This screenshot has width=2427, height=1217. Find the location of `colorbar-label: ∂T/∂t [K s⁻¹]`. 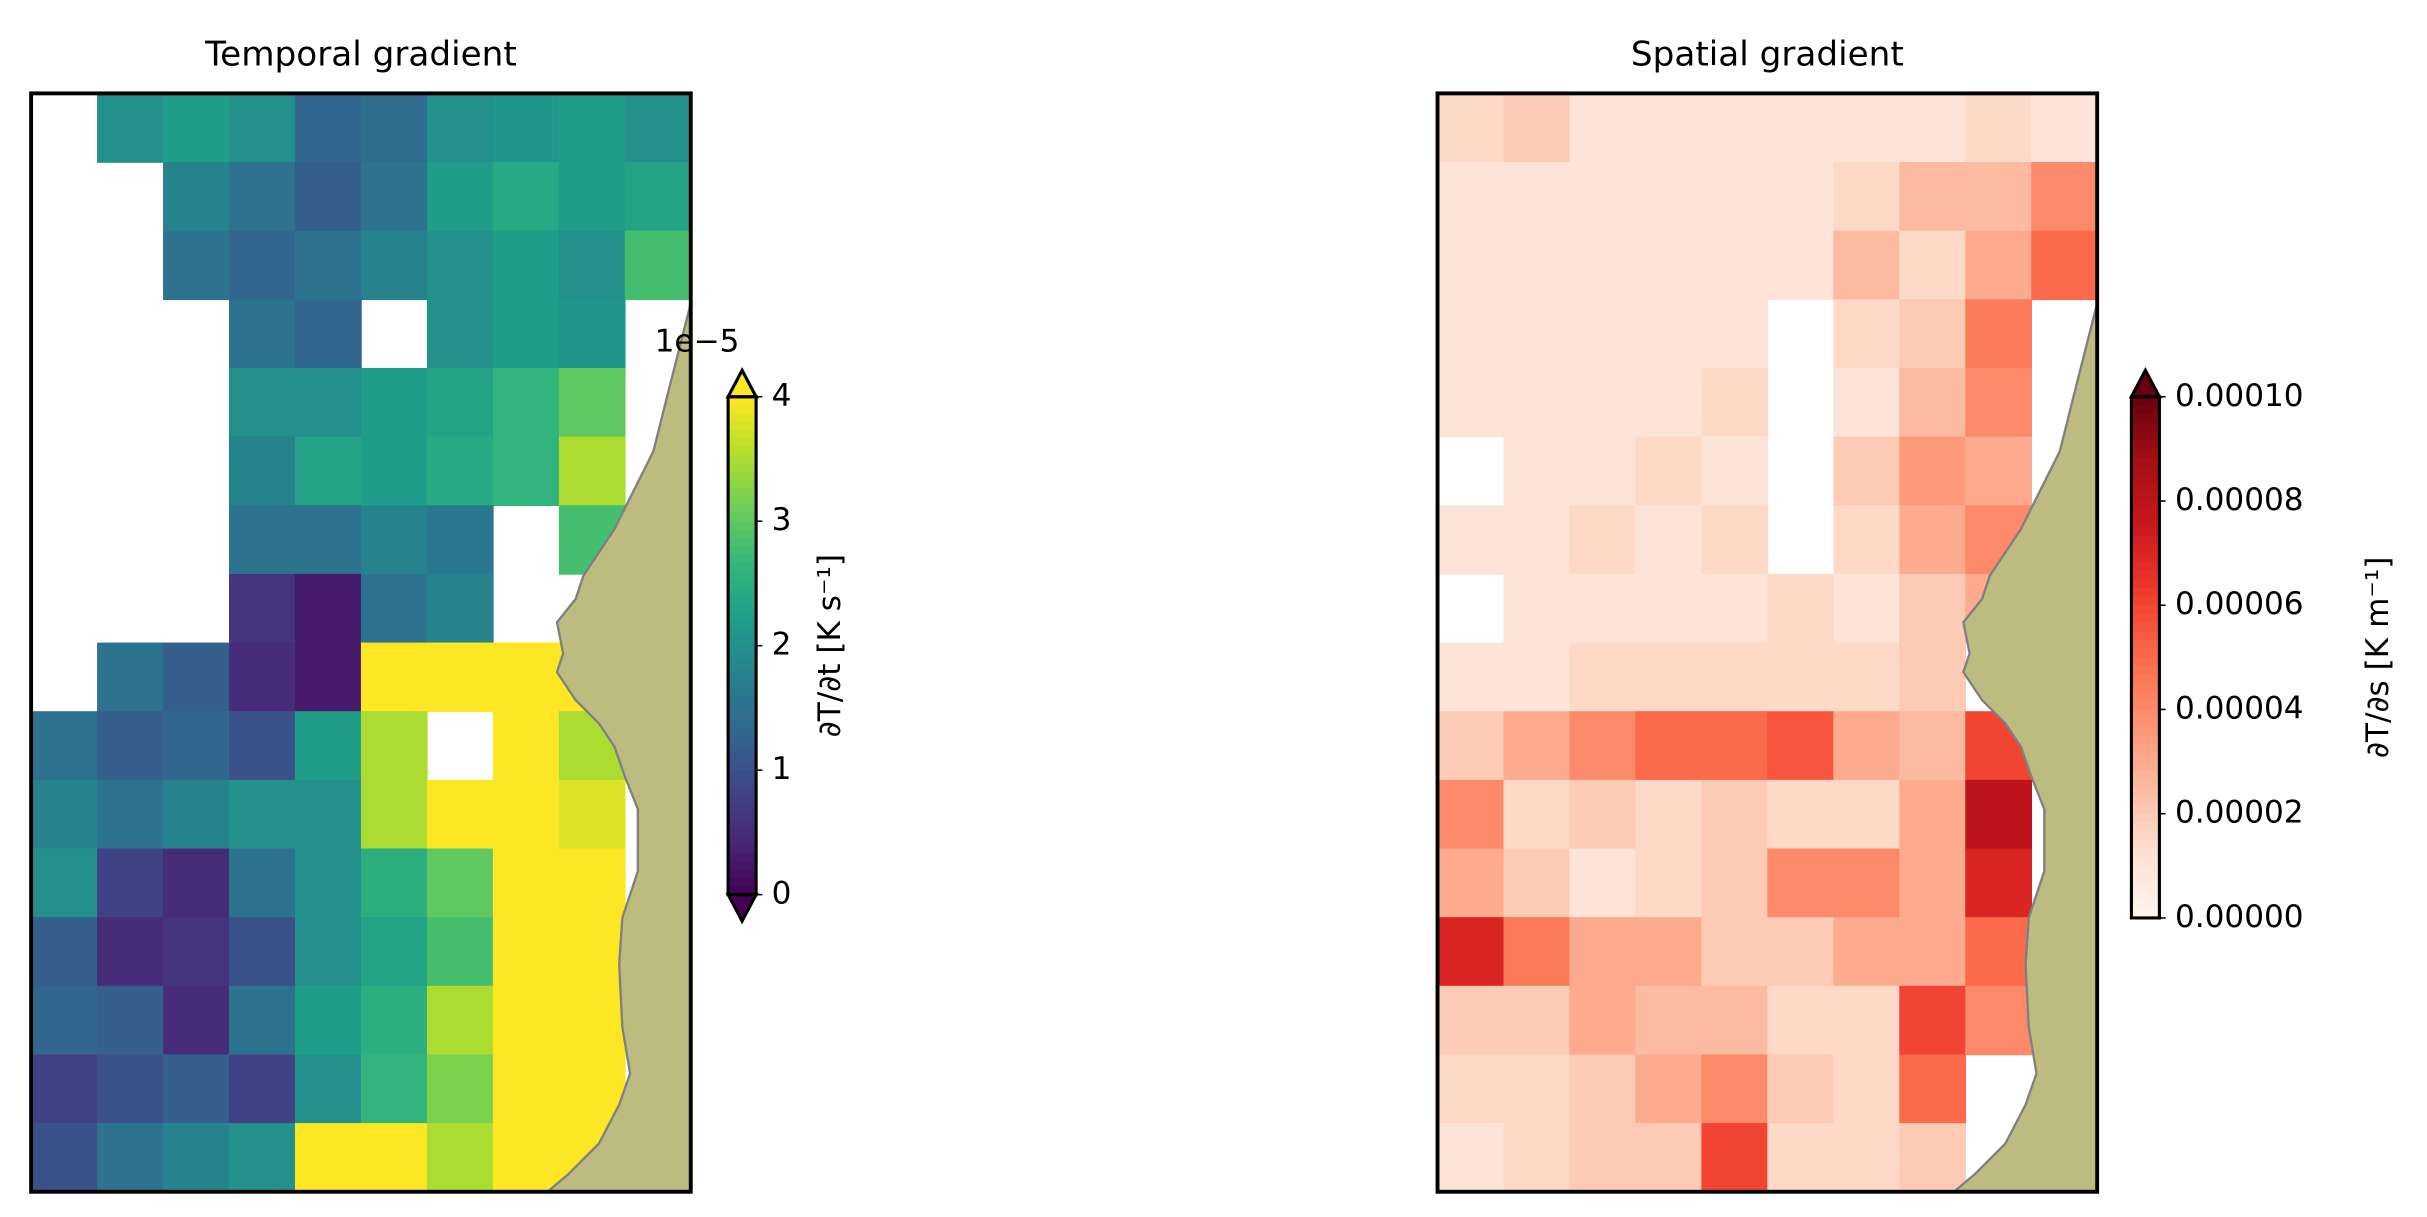

colorbar-label: ∂T/∂t [K s⁻¹] is located at coordinates (830, 645).